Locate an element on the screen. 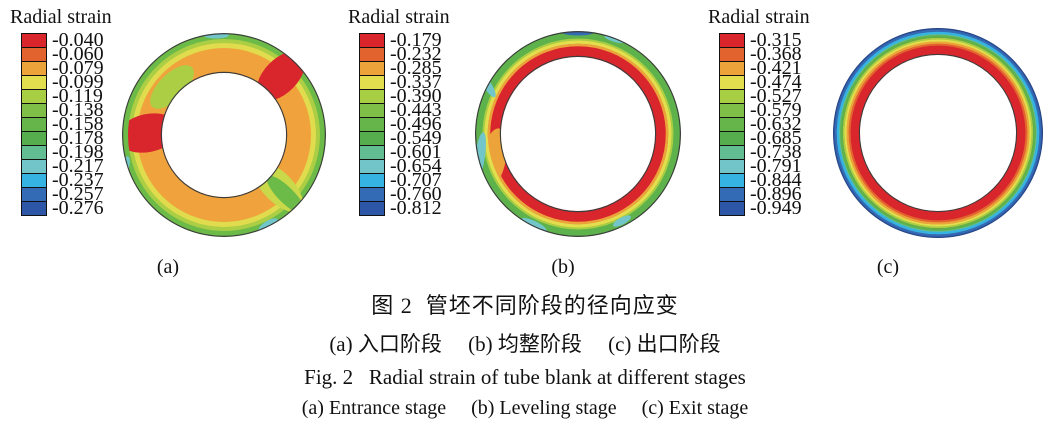 The width and height of the screenshot is (1050, 434). legend-value: -0.496 is located at coordinates (416, 124).